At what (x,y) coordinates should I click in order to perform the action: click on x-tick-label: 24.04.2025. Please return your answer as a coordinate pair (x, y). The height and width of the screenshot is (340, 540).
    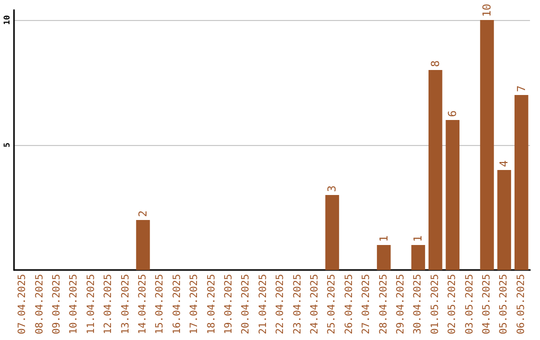
    Looking at the image, I should click on (315, 304).